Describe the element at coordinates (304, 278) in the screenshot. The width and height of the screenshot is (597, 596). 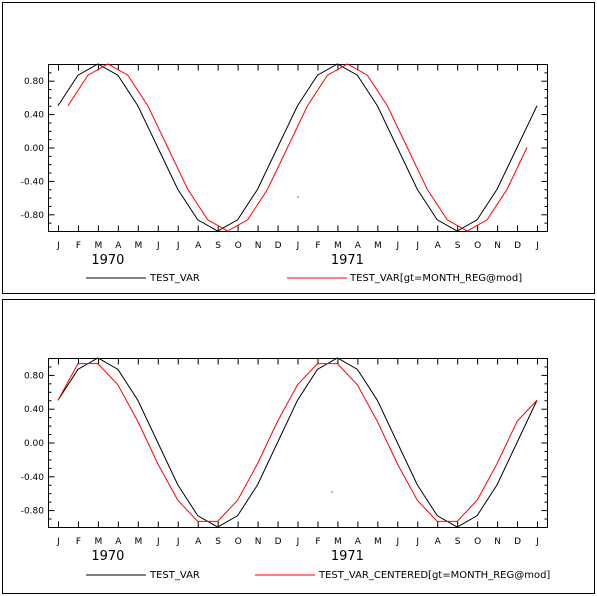
I see `legend-top: TEST_VAR TEST_VAR[gt=MONTH_REG@mod]` at that location.